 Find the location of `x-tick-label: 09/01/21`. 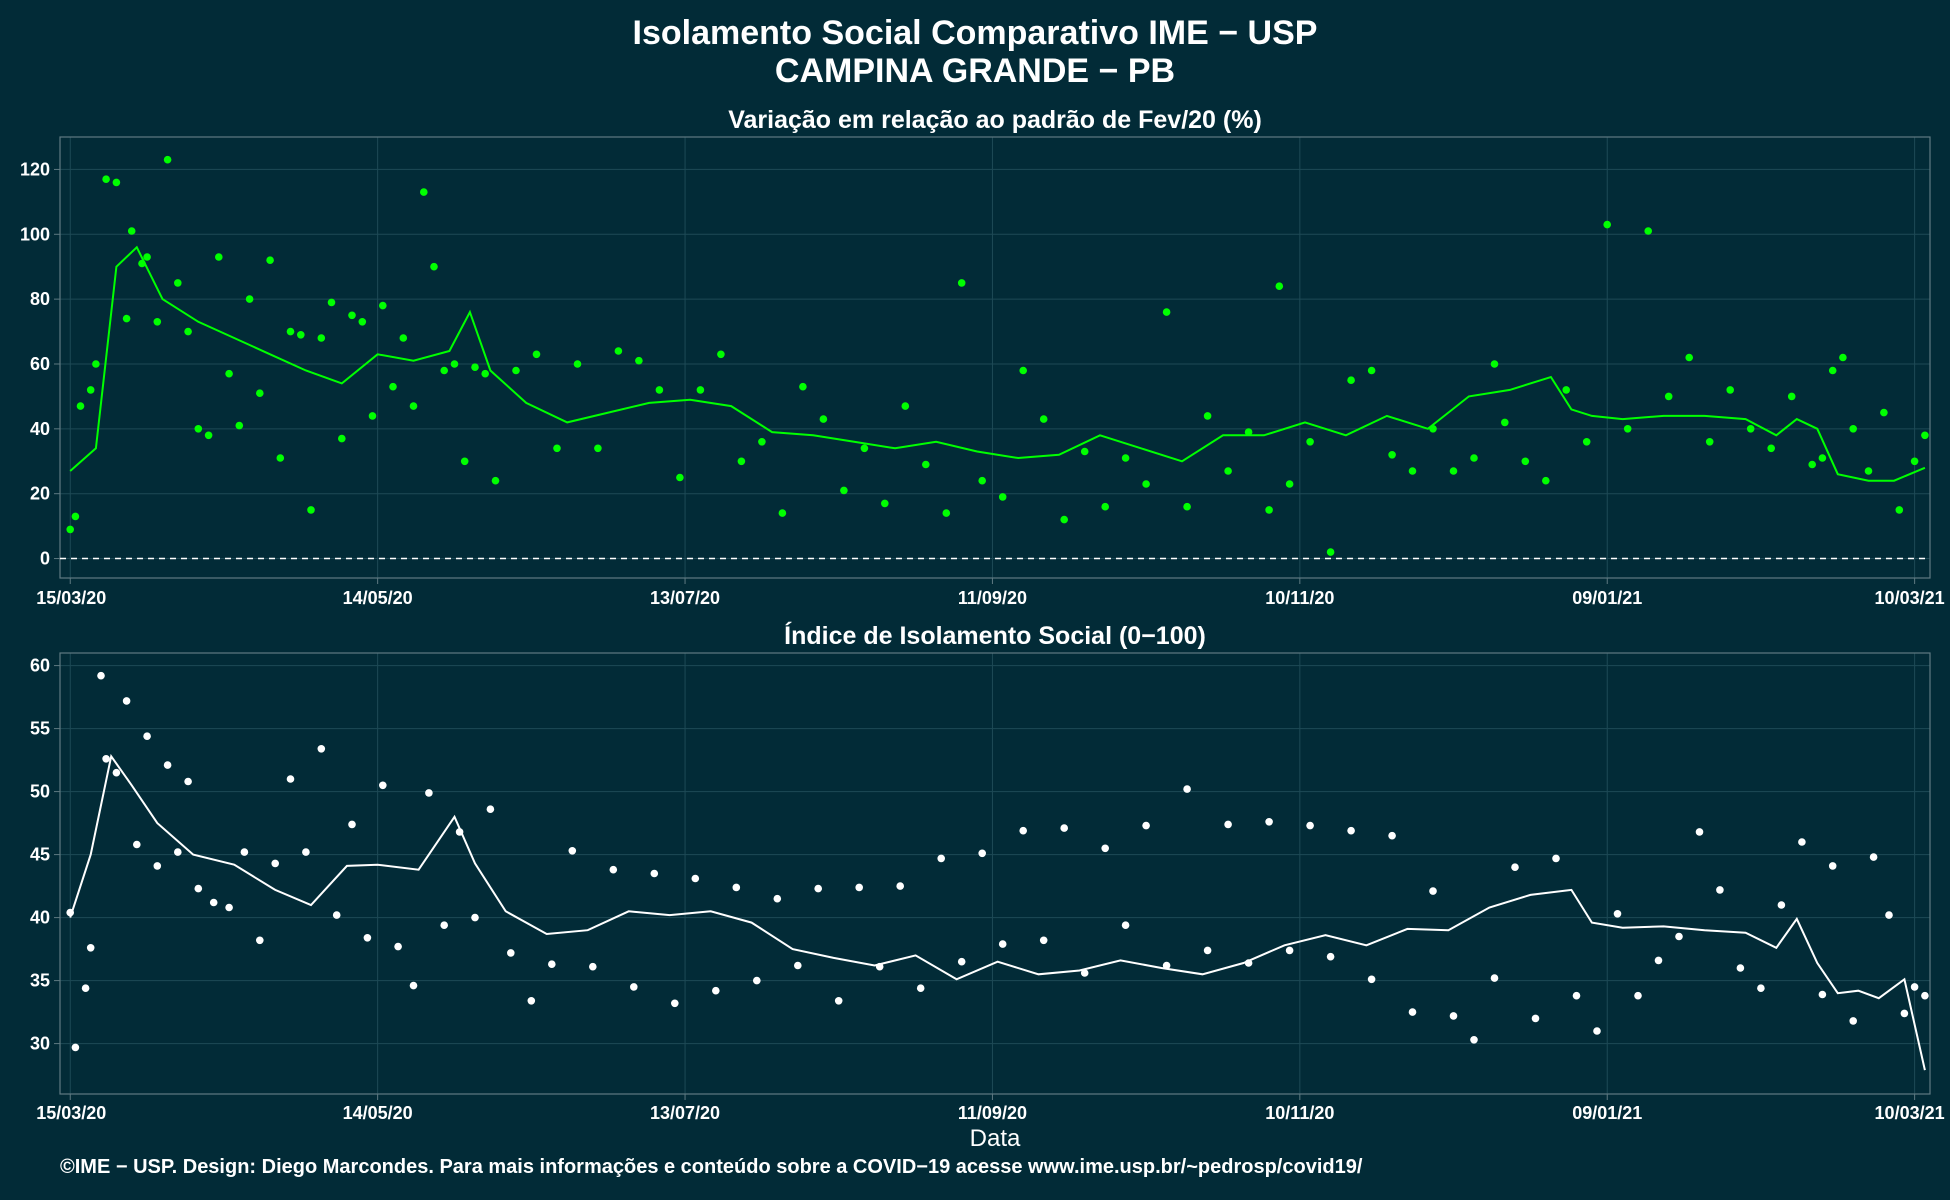

x-tick-label: 09/01/21 is located at coordinates (1607, 1113).